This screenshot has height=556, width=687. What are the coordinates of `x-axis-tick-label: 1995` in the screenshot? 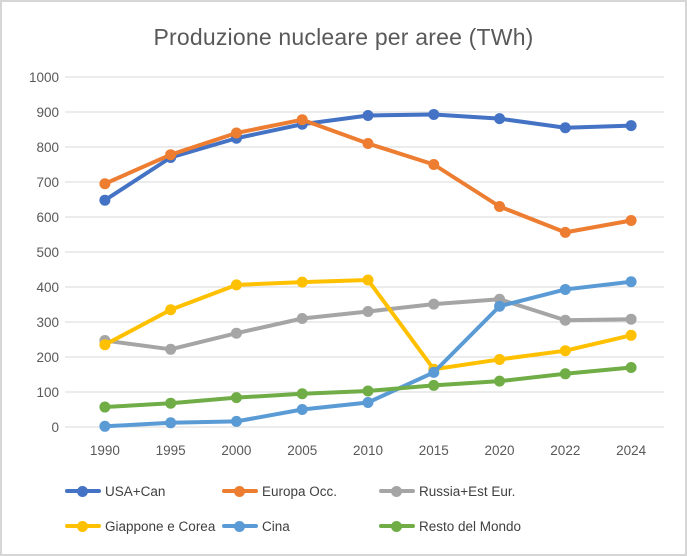 It's located at (171, 450).